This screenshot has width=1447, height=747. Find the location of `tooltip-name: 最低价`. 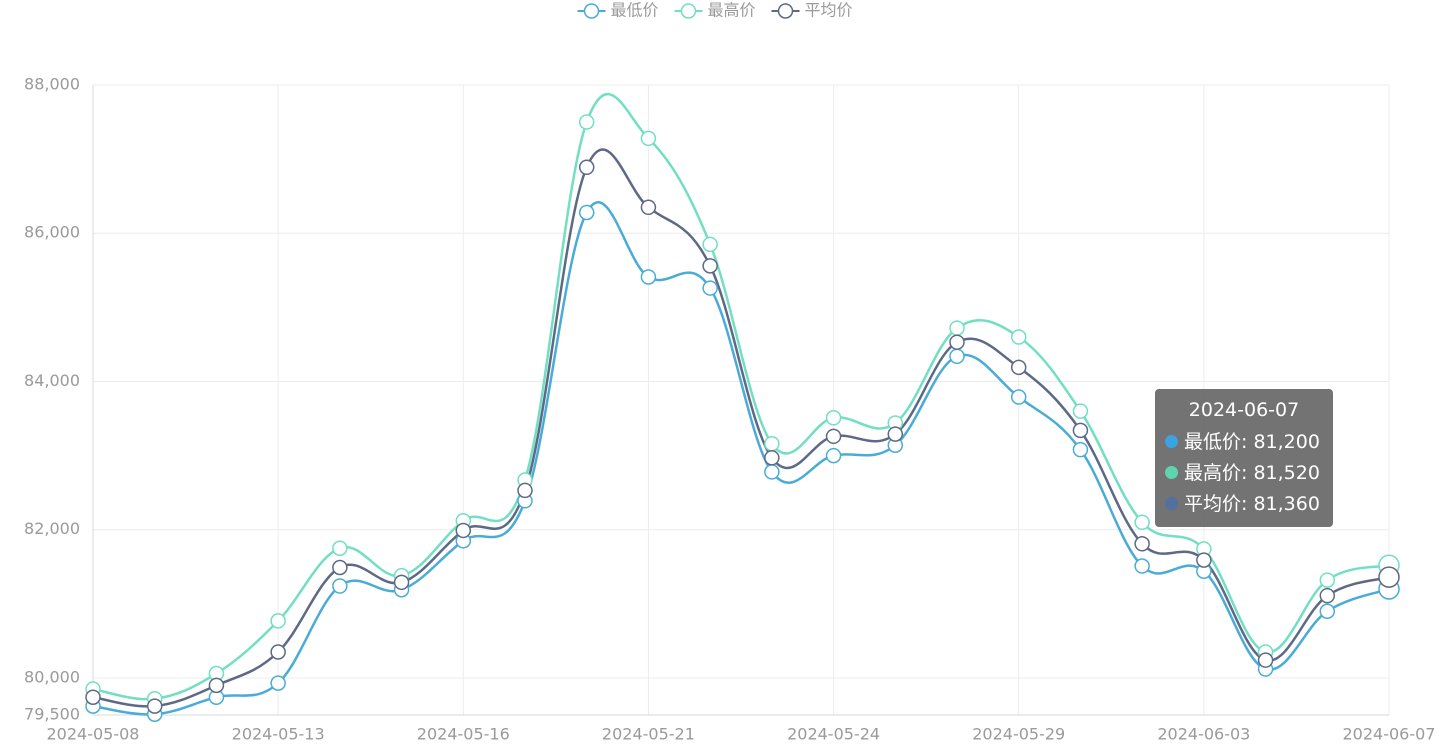

tooltip-name: 最低价 is located at coordinates (1213, 442).